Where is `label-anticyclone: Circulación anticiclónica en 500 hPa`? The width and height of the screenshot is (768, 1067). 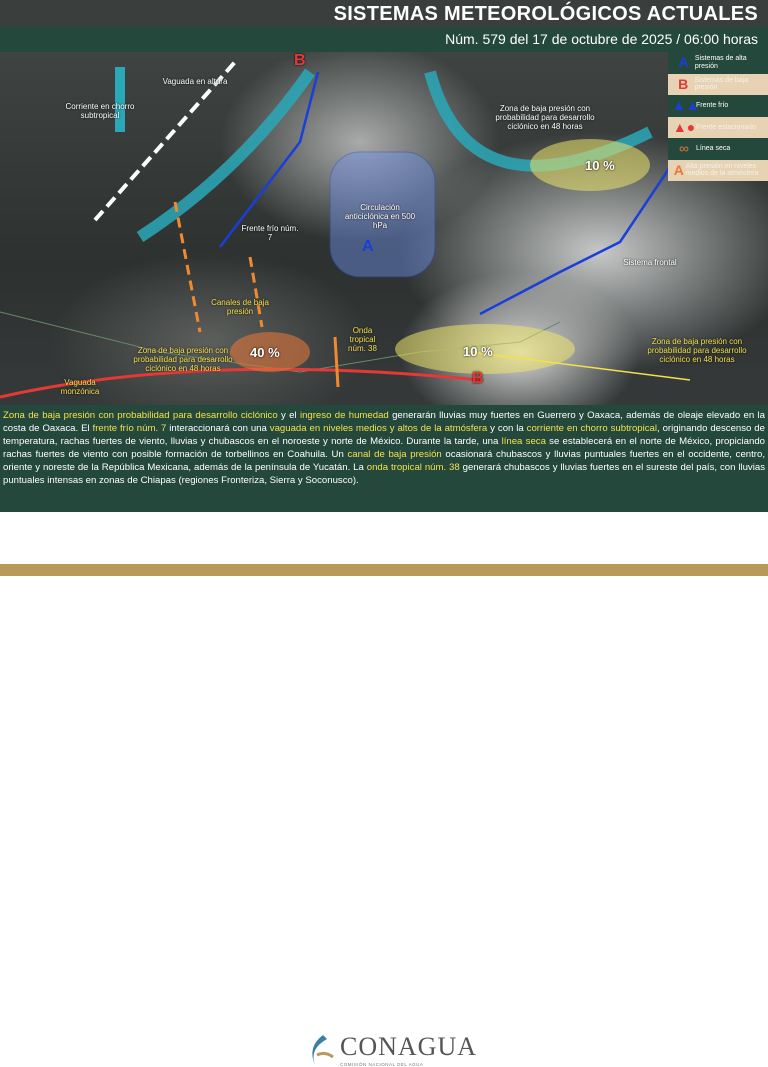 label-anticyclone: Circulación anticiclónica en 500 hPa is located at coordinates (380, 216).